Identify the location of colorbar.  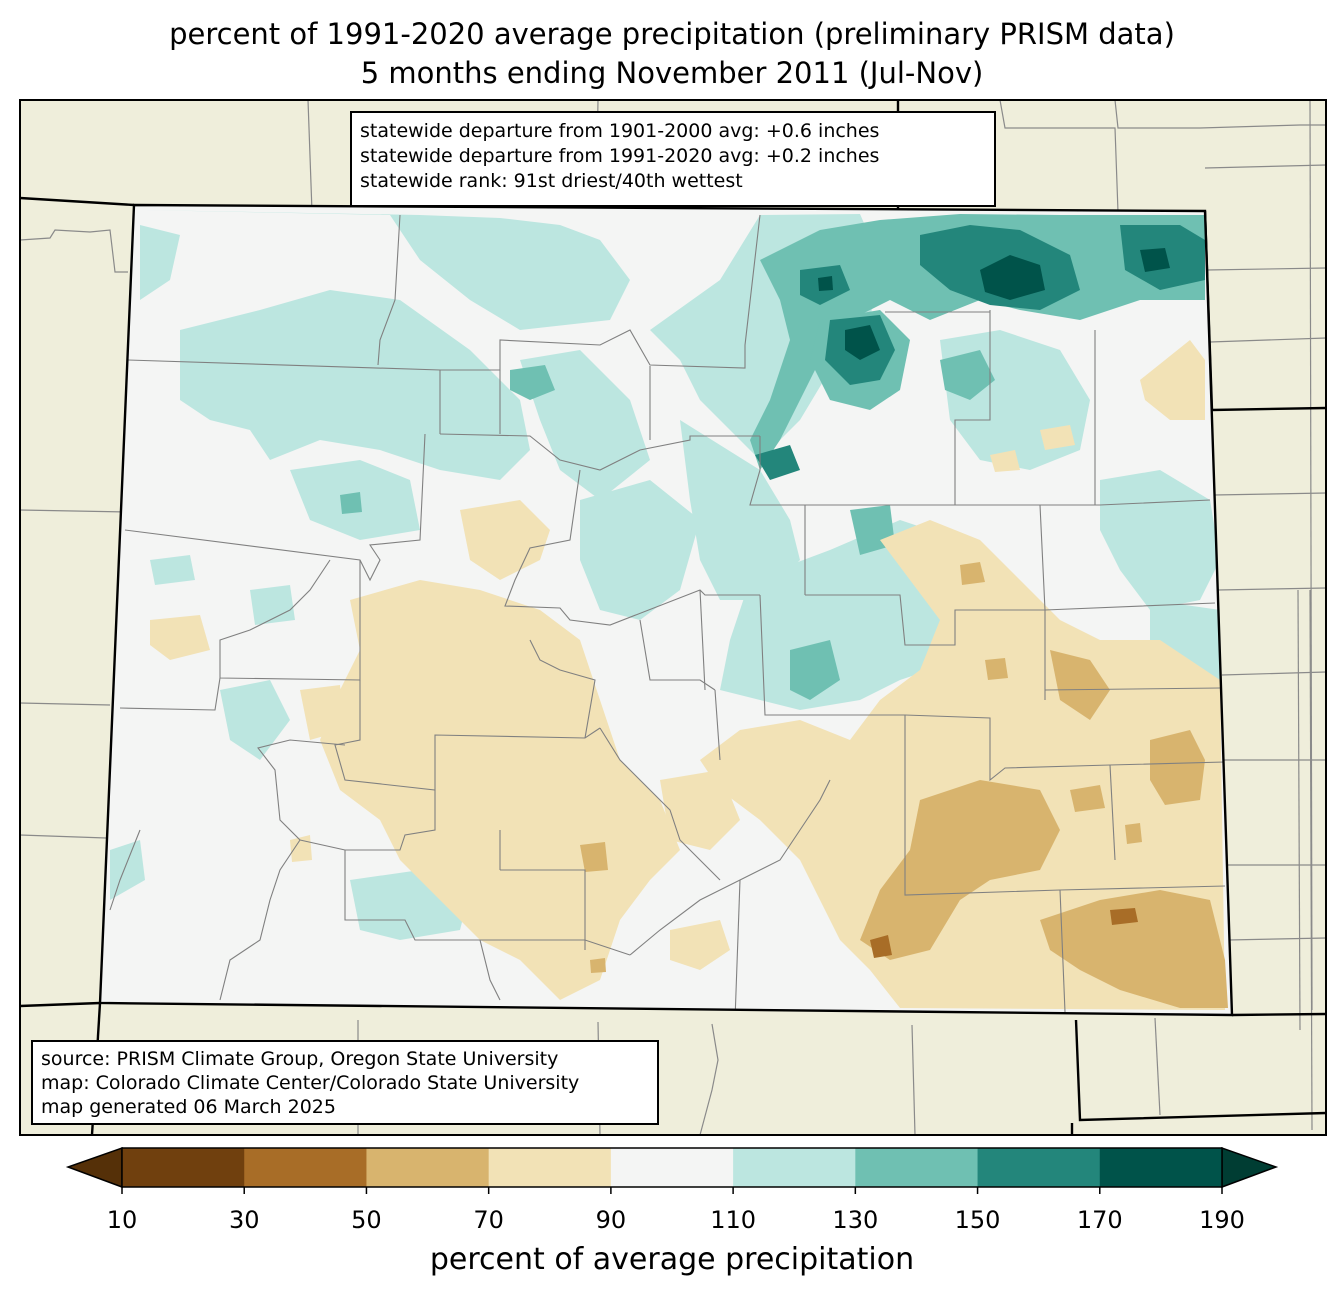
(672, 1170).